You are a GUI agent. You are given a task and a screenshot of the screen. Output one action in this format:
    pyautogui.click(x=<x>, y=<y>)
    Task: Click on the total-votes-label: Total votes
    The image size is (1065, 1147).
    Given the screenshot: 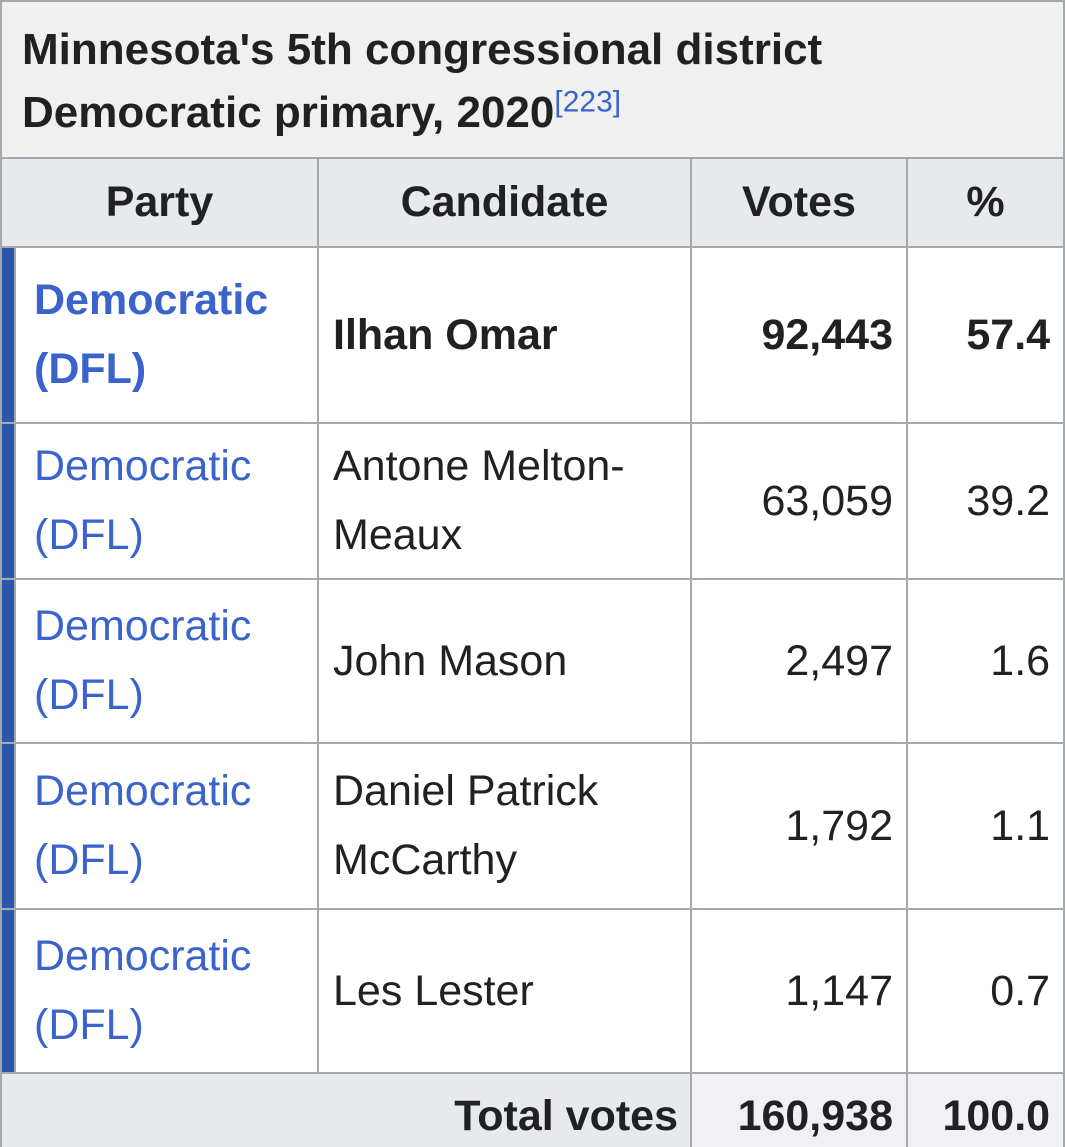 What is the action you would take?
    pyautogui.click(x=346, y=1109)
    